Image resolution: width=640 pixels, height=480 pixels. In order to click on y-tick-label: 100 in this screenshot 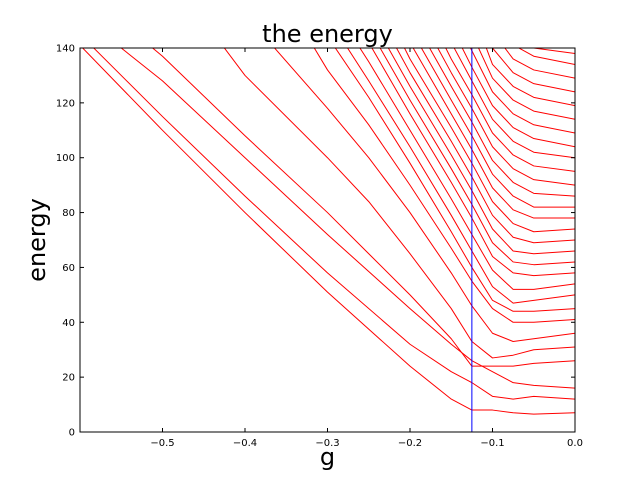, I will do `click(65, 158)`.